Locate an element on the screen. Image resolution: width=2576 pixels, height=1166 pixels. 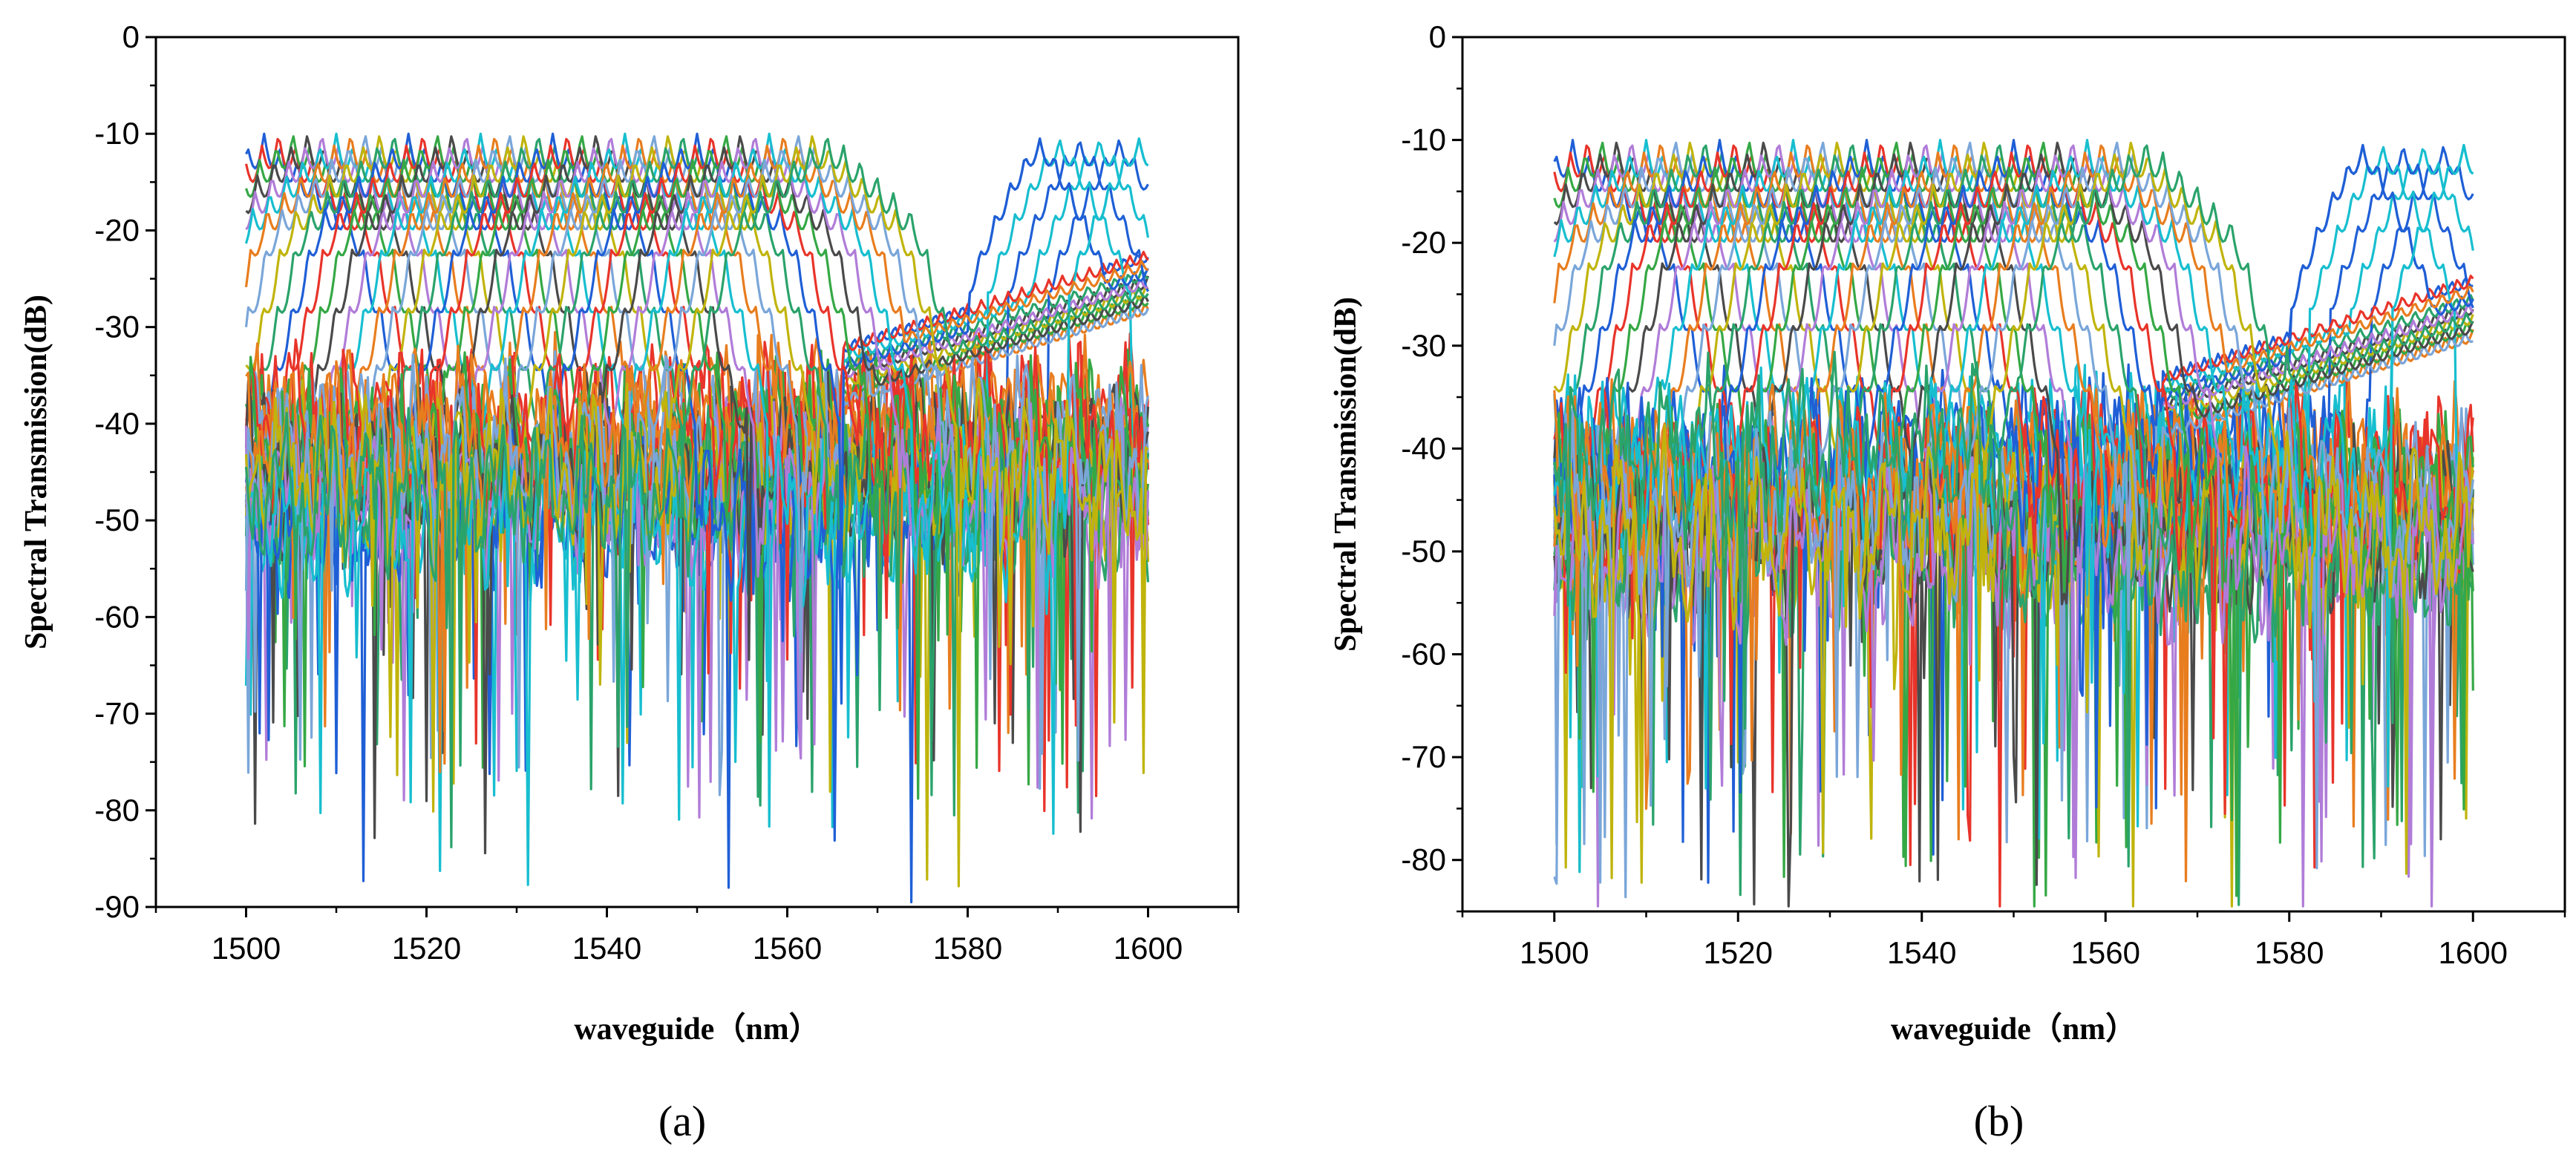
panel-label: (b) is located at coordinates (1999, 1121).